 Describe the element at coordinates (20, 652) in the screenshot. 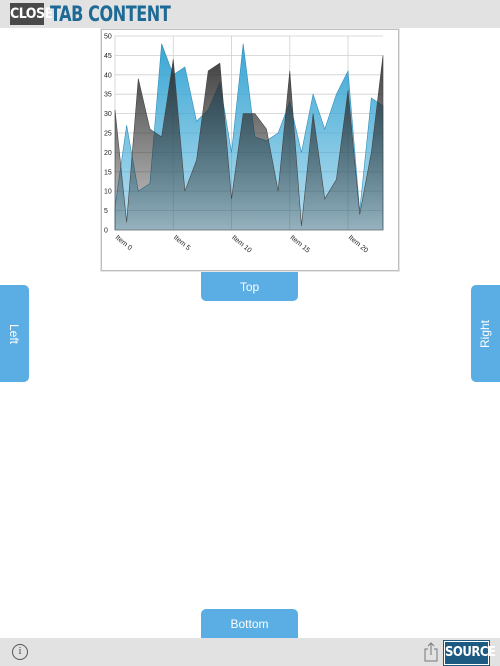

I see `info-button: i` at that location.